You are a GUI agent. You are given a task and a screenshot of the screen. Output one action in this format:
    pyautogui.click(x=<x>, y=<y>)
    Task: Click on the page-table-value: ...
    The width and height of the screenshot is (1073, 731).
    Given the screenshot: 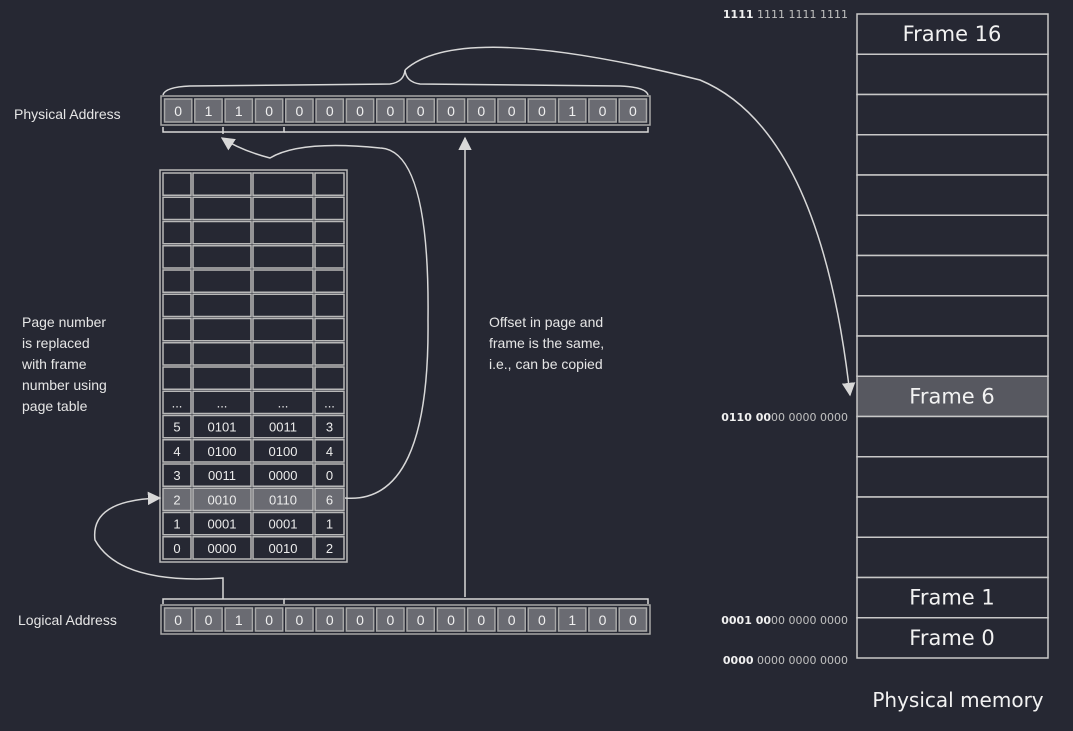 What is the action you would take?
    pyautogui.click(x=177, y=402)
    